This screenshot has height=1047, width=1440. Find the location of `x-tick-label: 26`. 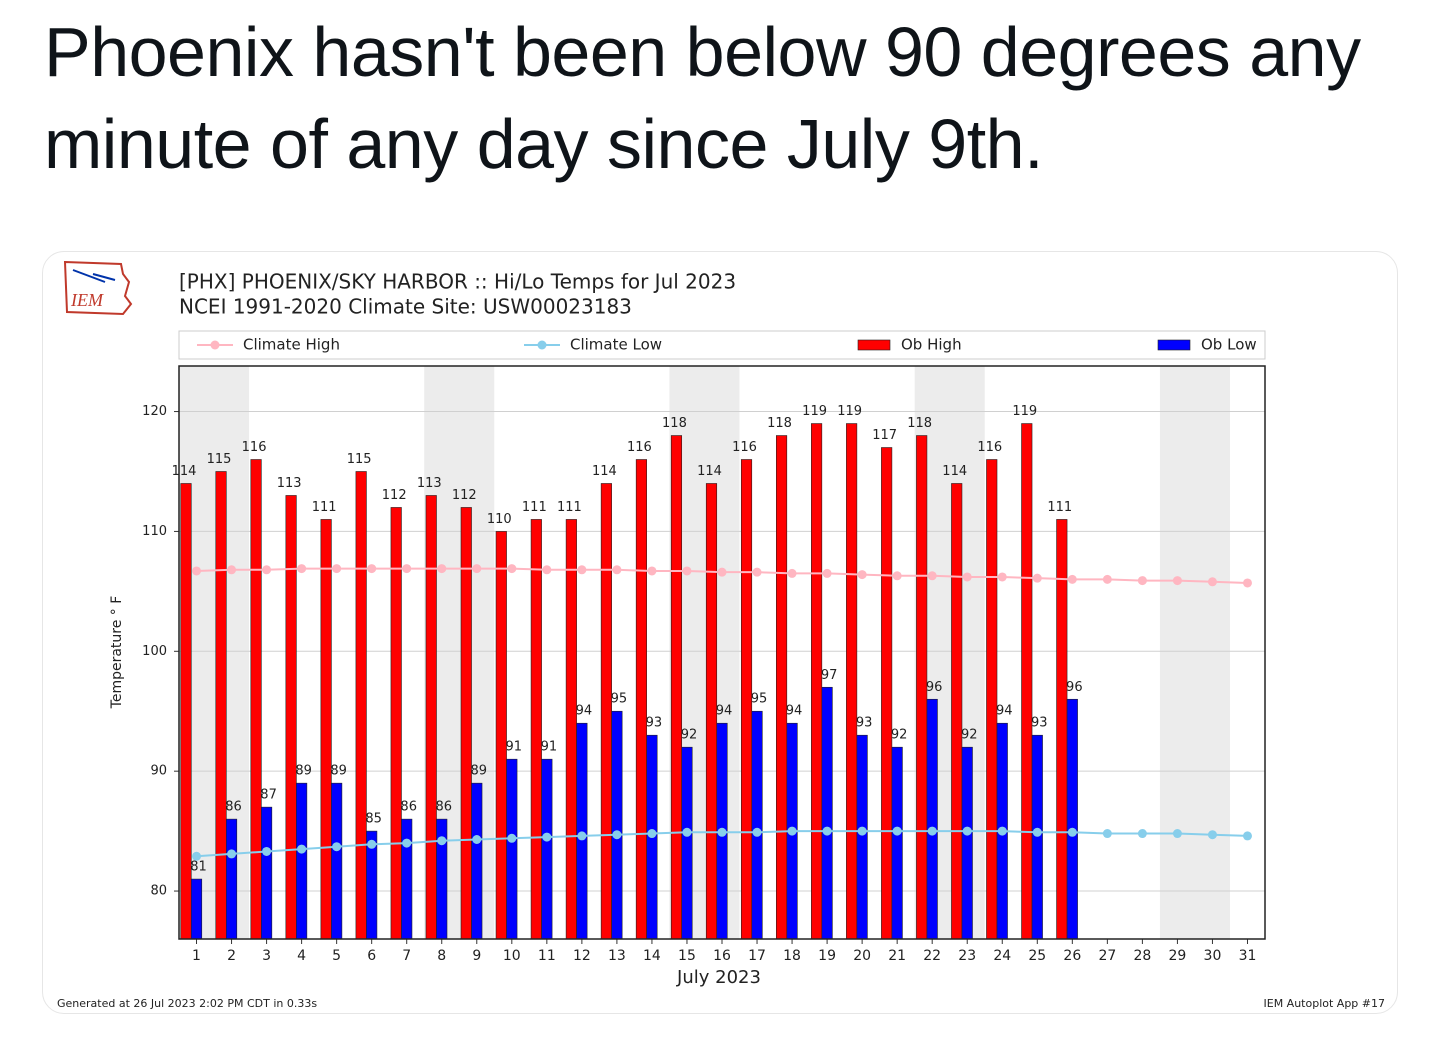

x-tick-label: 26 is located at coordinates (1072, 956).